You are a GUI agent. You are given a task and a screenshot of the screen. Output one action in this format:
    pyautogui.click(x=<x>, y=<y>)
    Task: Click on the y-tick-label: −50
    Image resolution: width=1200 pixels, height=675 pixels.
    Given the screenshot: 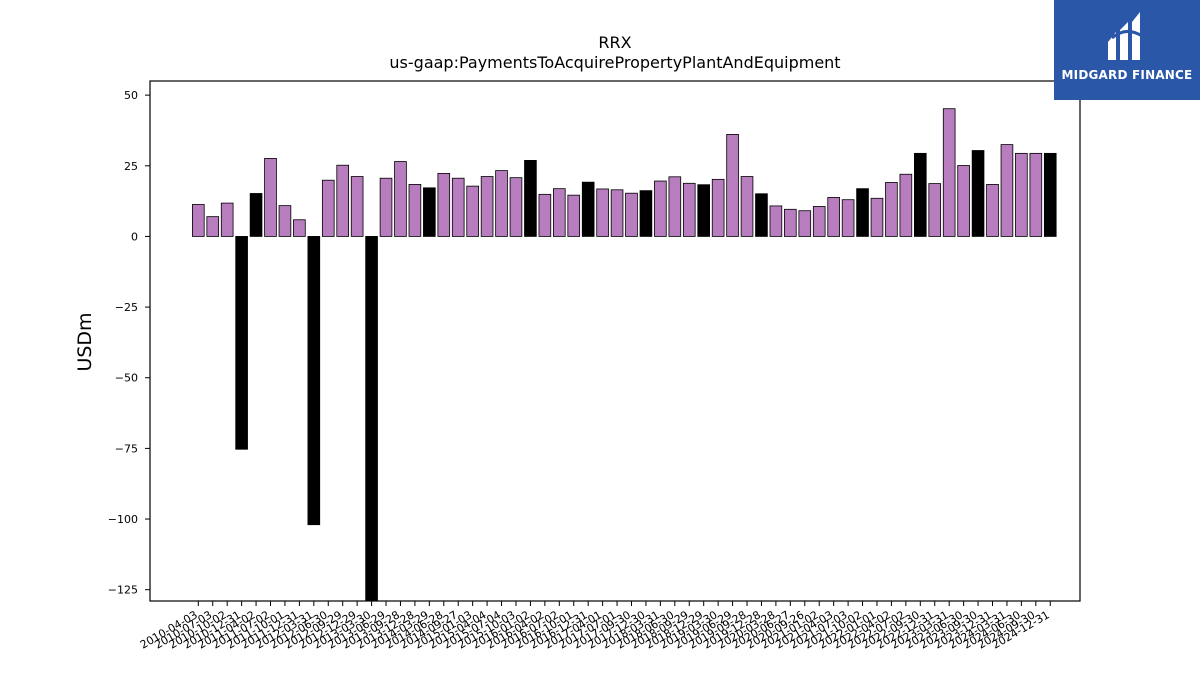 What is the action you would take?
    pyautogui.click(x=126, y=378)
    